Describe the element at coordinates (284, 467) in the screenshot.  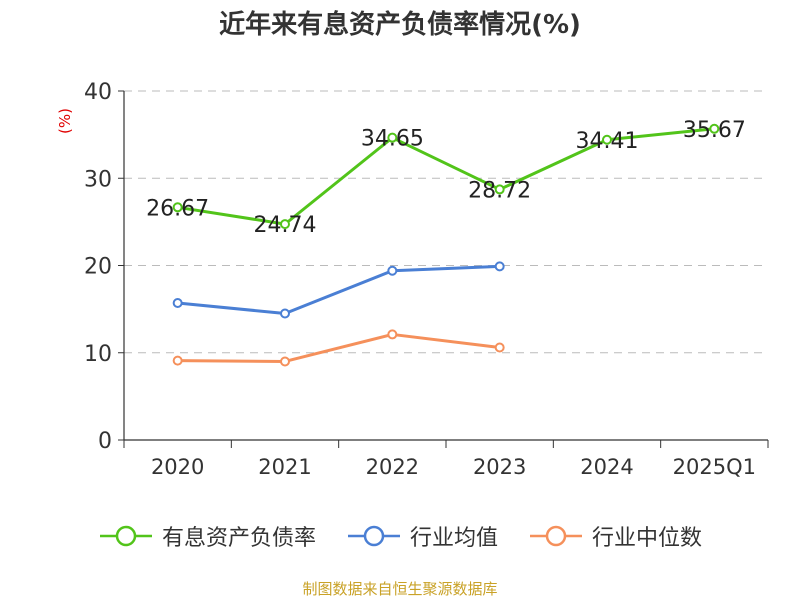
I see `x-tick-label: 2021` at that location.